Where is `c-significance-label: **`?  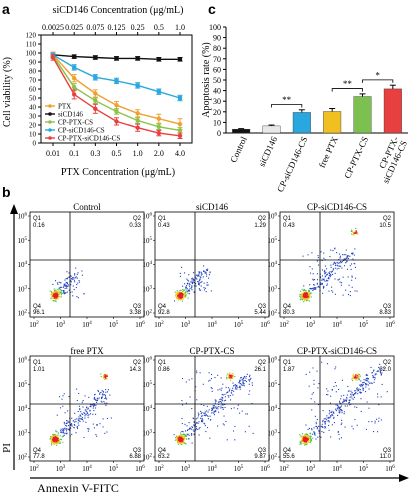 c-significance-label: ** is located at coordinates (348, 84).